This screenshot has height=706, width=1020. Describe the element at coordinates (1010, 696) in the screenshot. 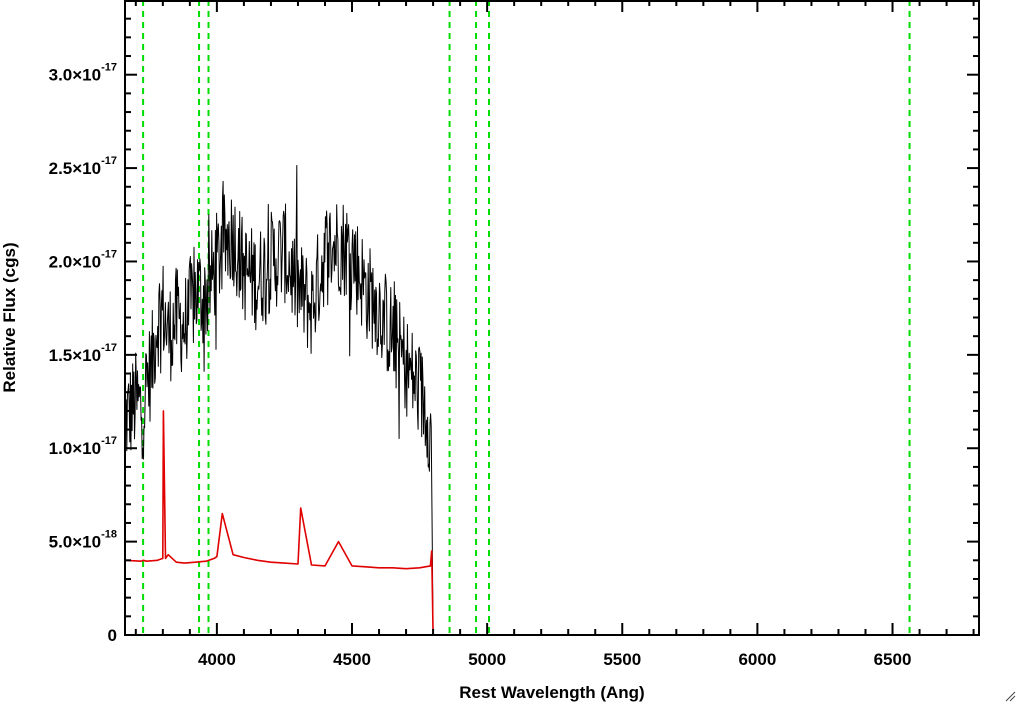

I see `resize-grip-icon` at that location.